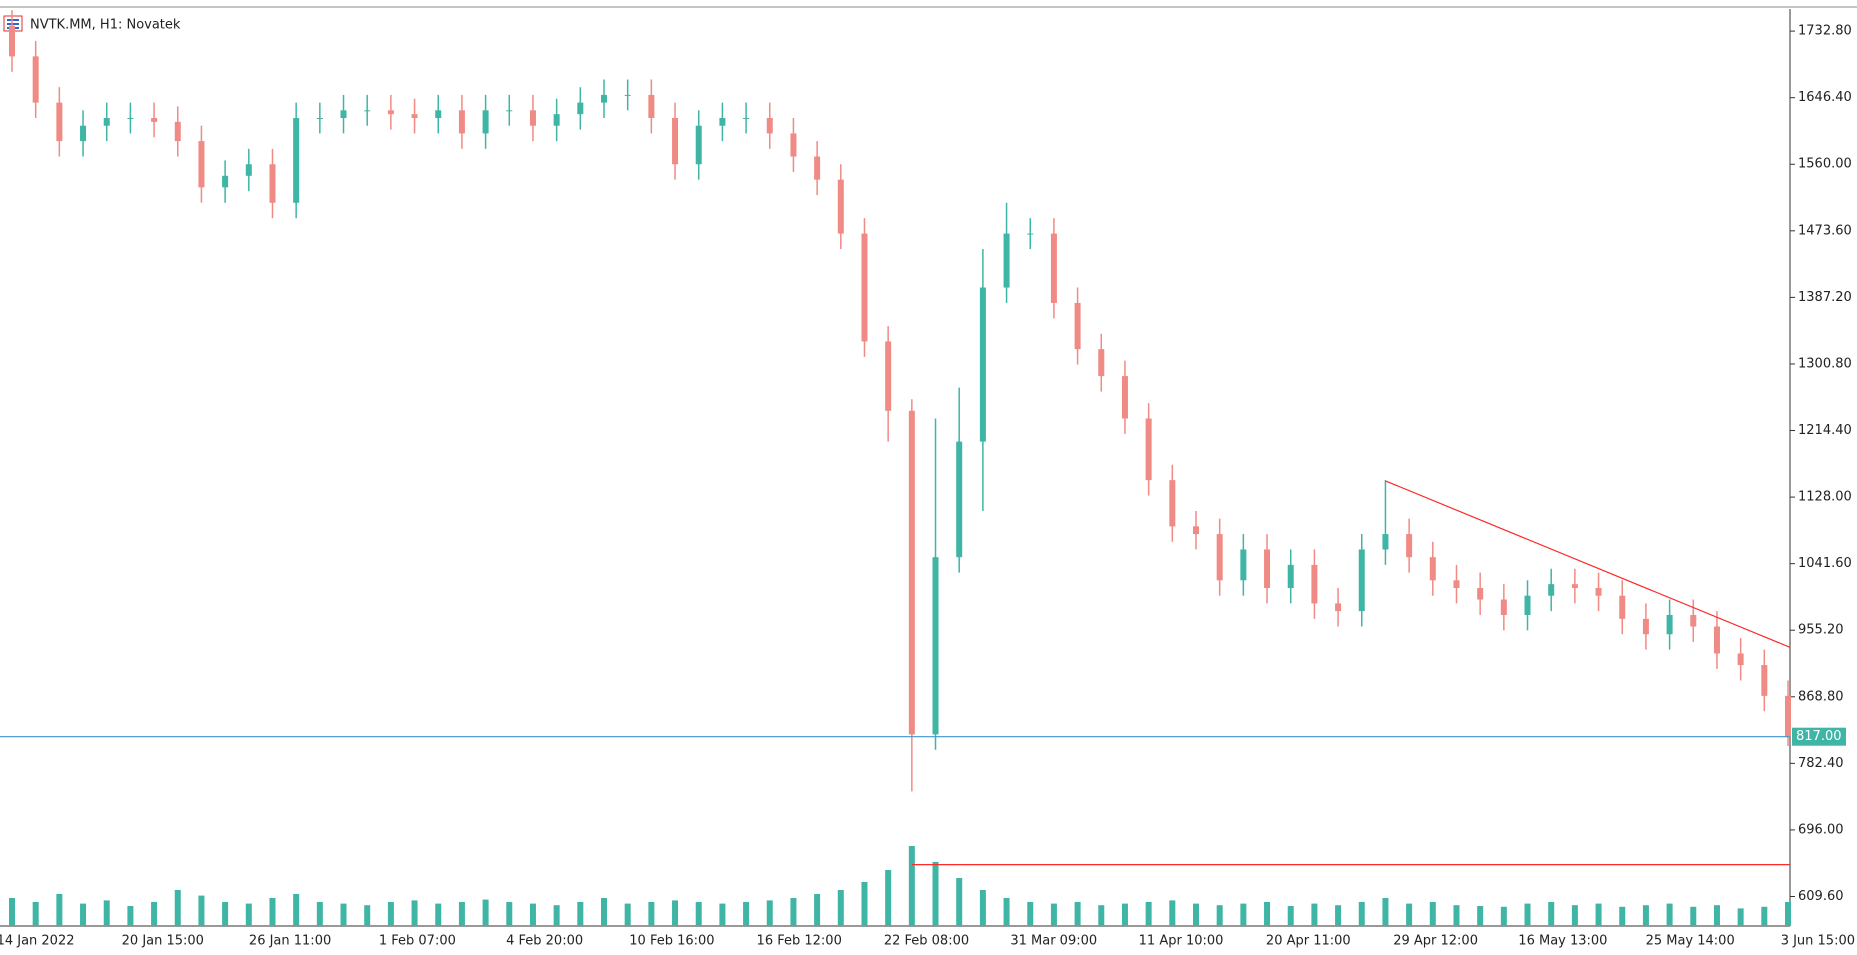  Describe the element at coordinates (1821, 829) in the screenshot. I see `y-tick-label: 696.00` at that location.